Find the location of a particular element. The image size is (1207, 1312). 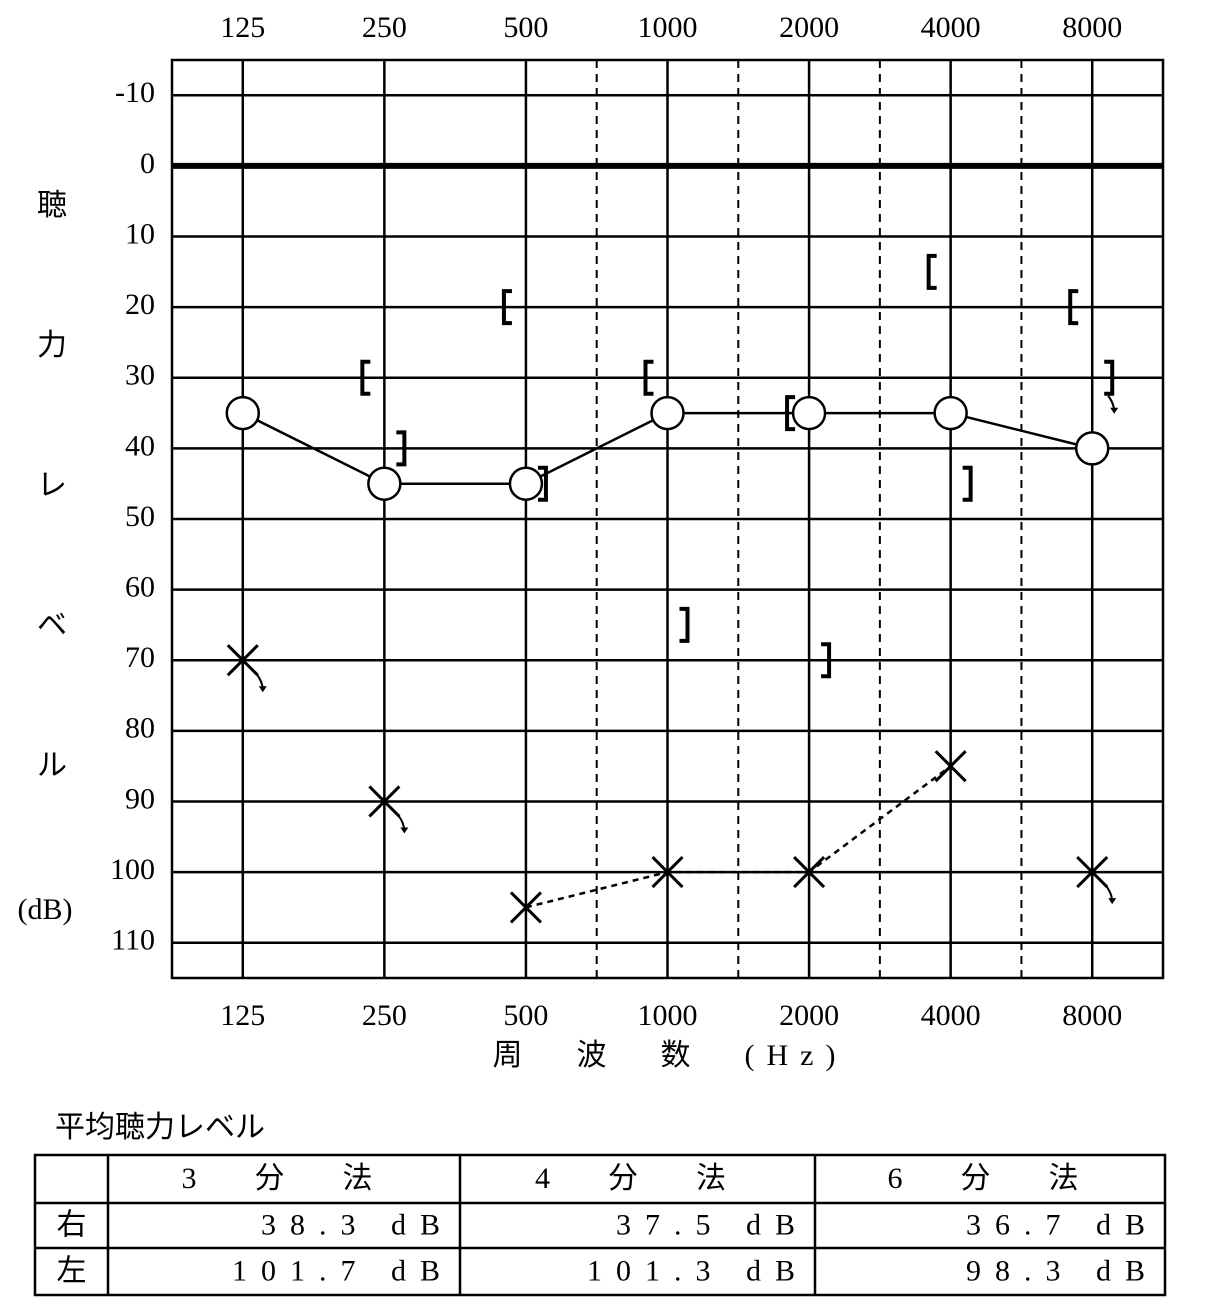

y-tick-label: 100 is located at coordinates (132, 869).